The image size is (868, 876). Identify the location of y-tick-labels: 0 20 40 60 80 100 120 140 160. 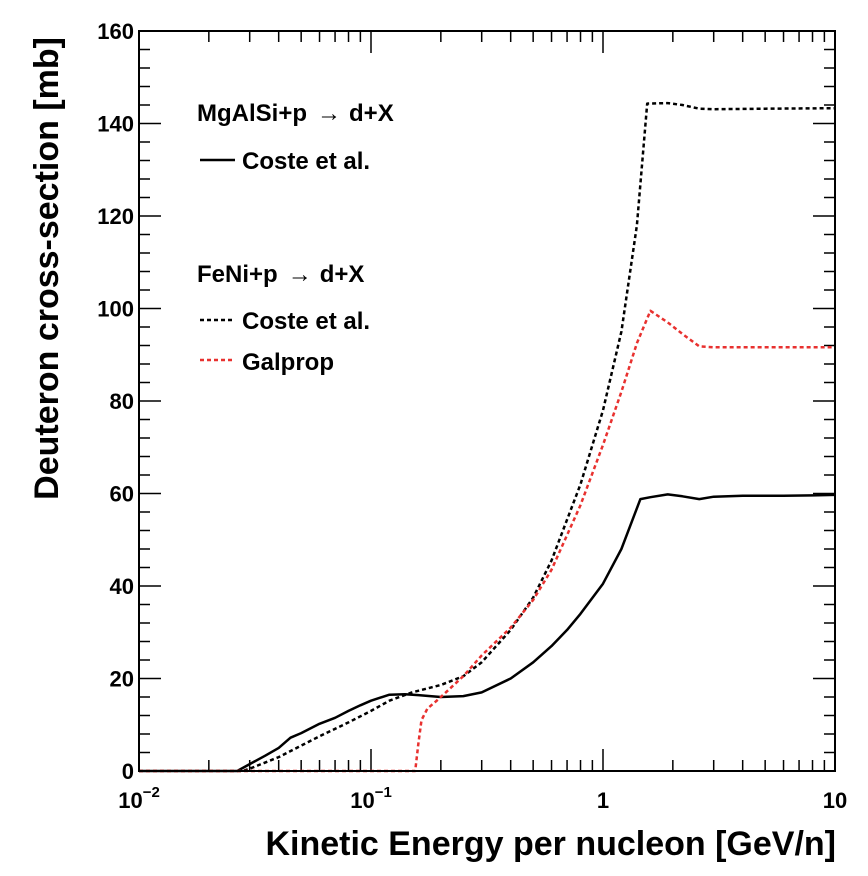
(115, 401).